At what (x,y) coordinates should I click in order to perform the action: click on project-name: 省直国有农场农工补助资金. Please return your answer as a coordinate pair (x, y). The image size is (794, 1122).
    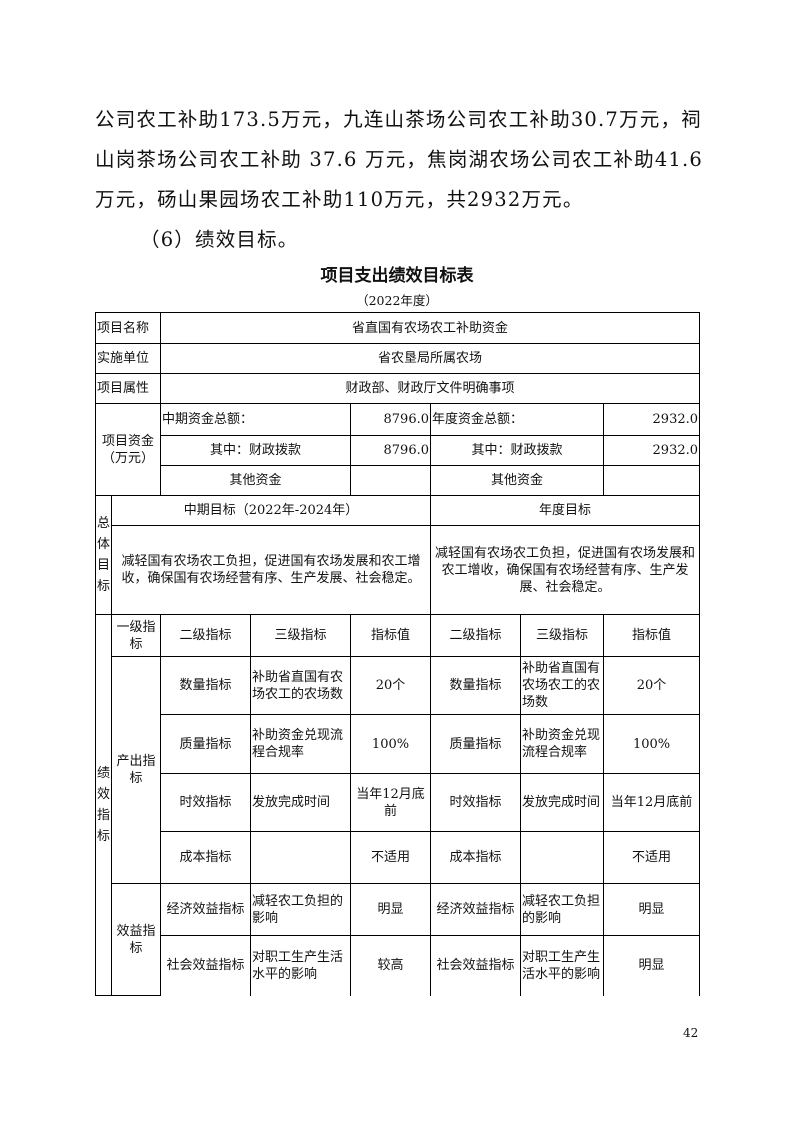
    Looking at the image, I should click on (430, 328).